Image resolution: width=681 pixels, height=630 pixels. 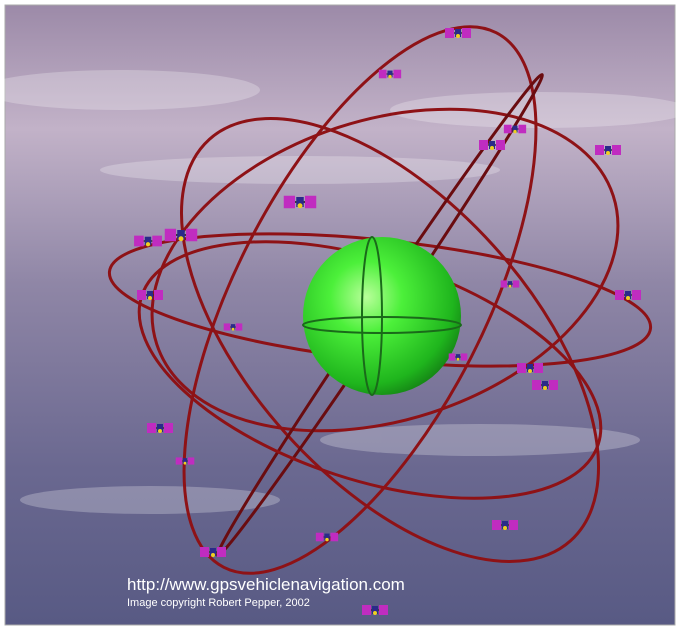 I want to click on caption-url: http://www.gpsvehiclenavigation.com, so click(x=266, y=584).